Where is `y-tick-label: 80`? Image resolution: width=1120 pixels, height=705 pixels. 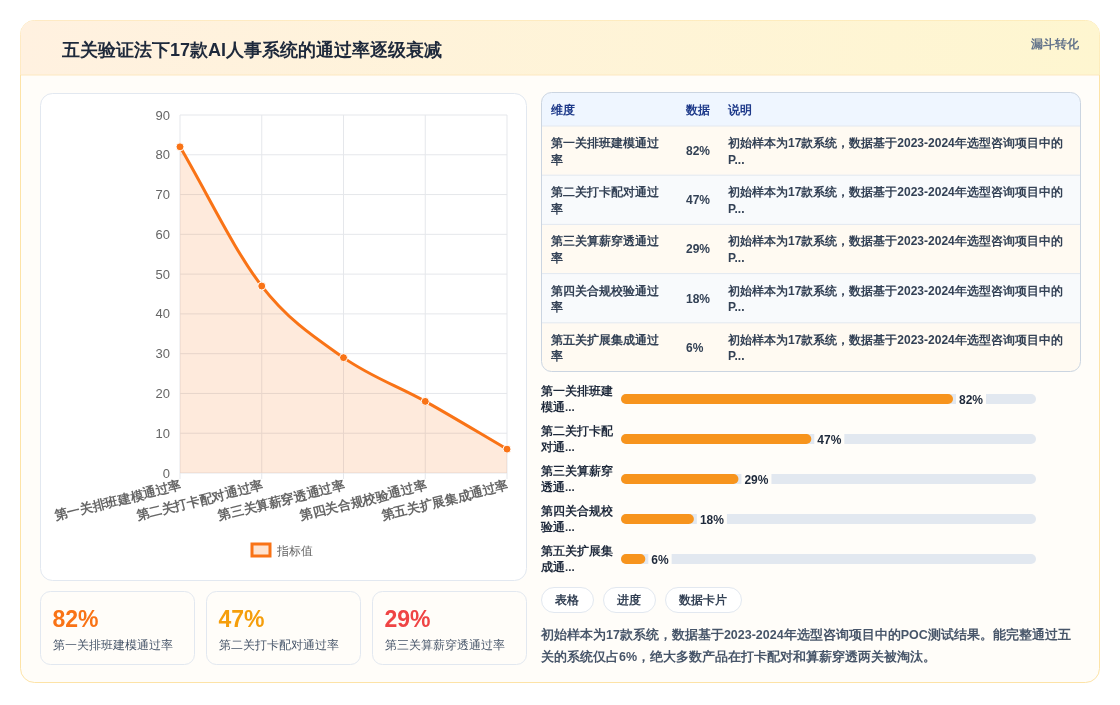
y-tick-label: 80 is located at coordinates (162, 155).